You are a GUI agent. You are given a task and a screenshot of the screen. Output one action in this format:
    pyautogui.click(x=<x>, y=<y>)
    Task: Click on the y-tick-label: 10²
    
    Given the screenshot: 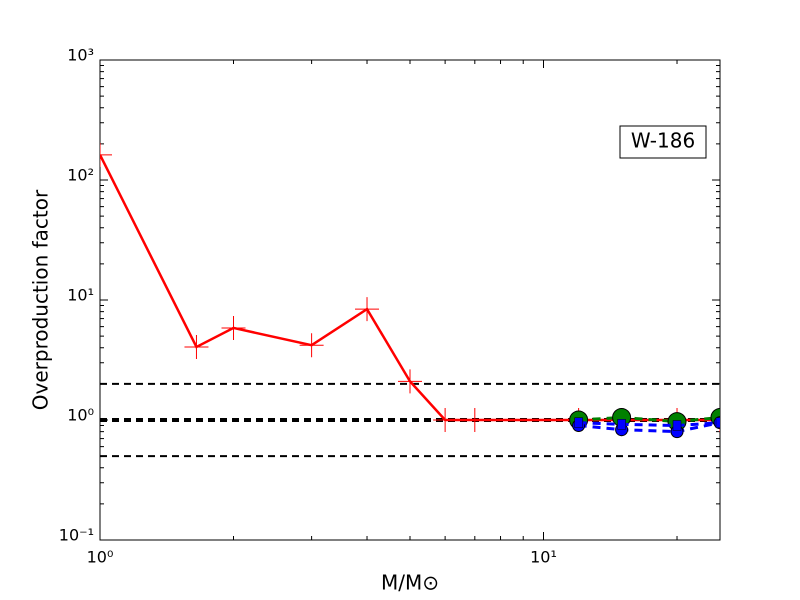 What is the action you would take?
    pyautogui.click(x=80, y=175)
    